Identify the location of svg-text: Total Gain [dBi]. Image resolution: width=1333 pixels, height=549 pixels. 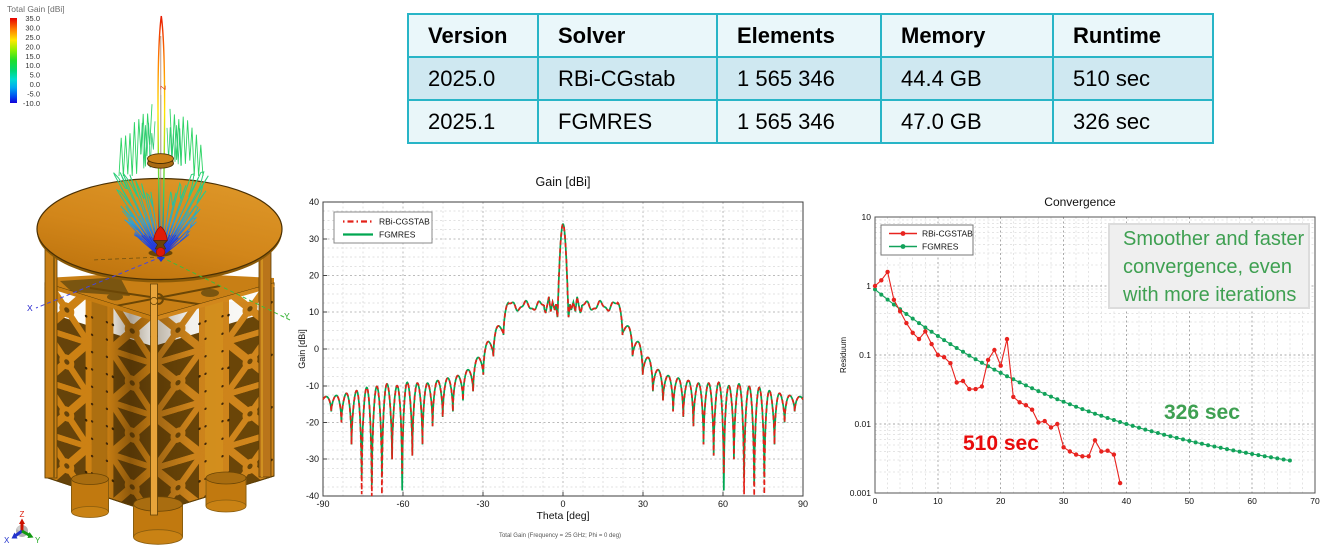
(36, 9).